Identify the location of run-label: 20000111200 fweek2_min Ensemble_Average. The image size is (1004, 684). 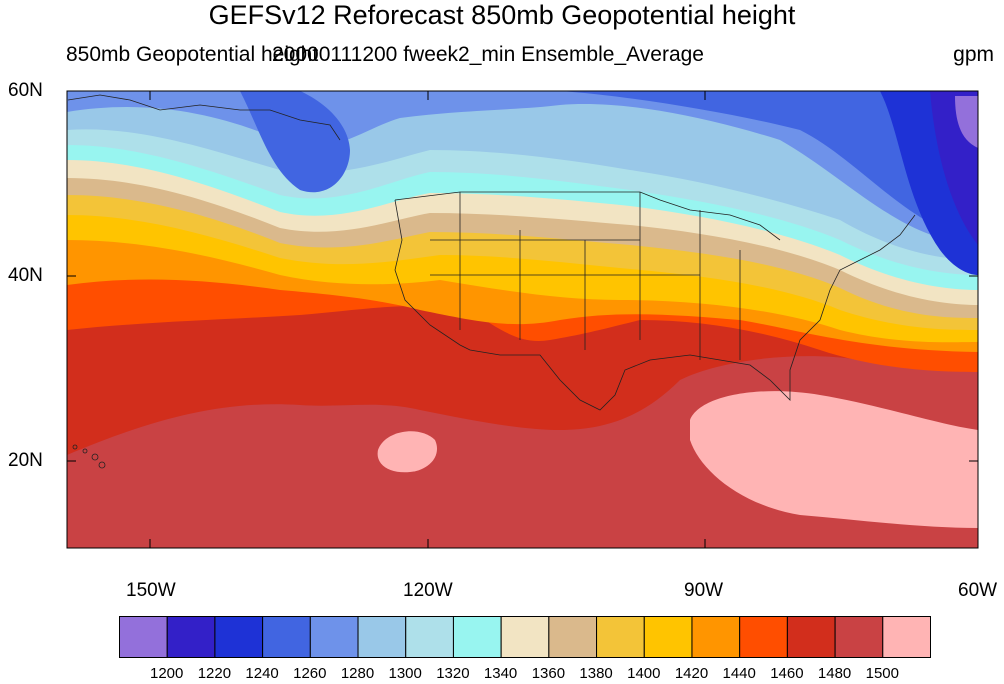
(488, 54).